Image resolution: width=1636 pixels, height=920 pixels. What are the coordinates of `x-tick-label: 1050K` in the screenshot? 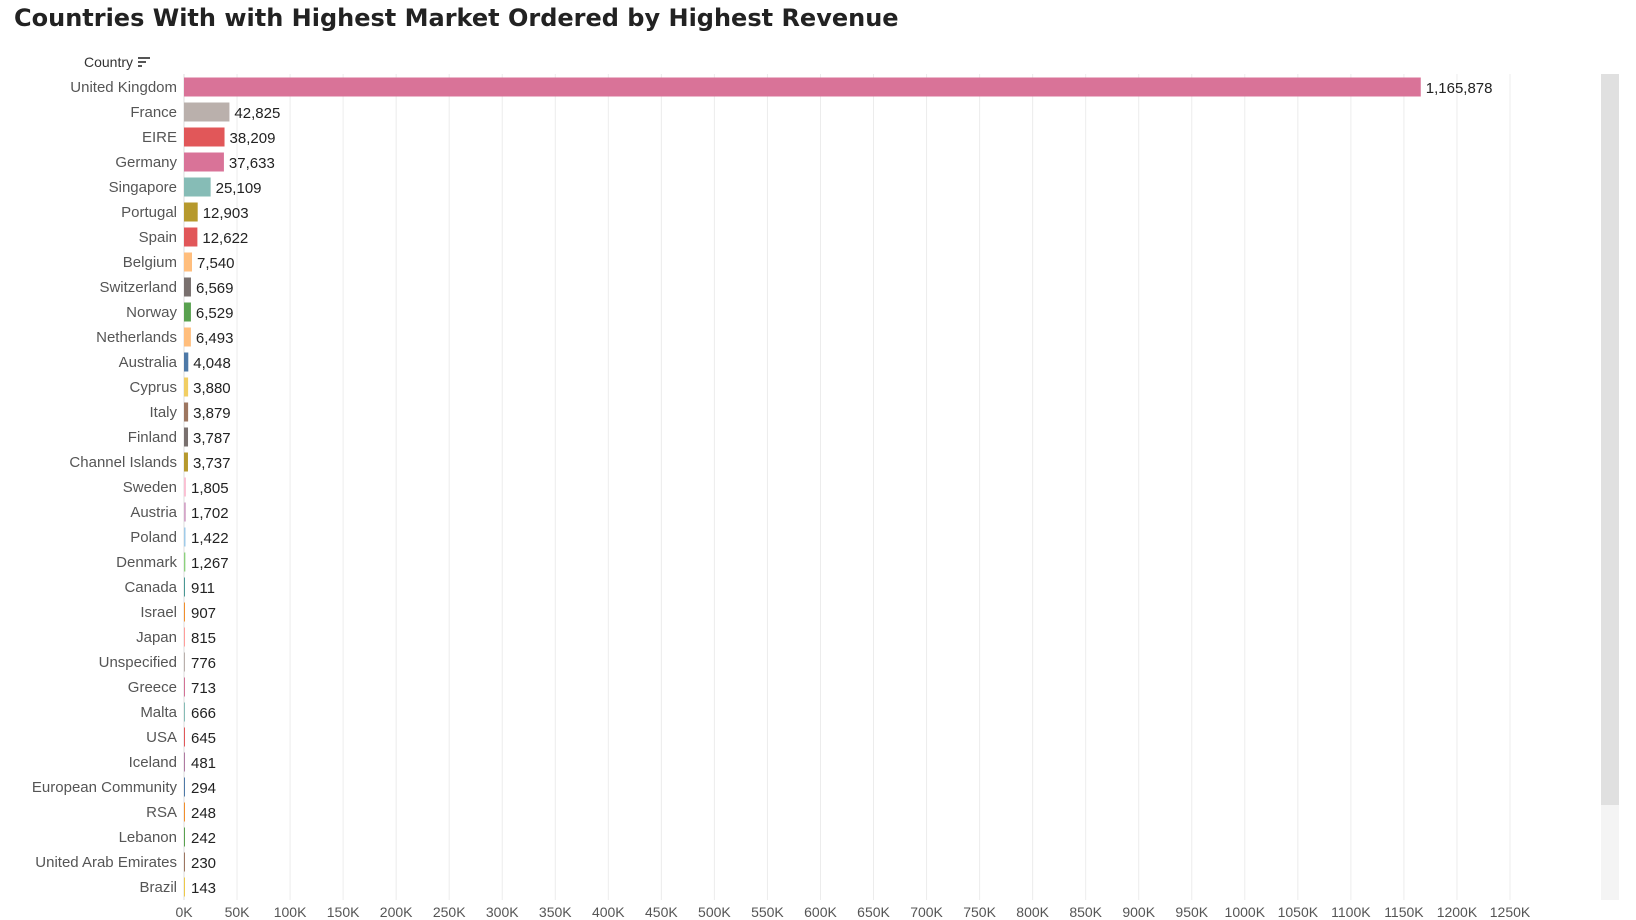 It's located at (1298, 912).